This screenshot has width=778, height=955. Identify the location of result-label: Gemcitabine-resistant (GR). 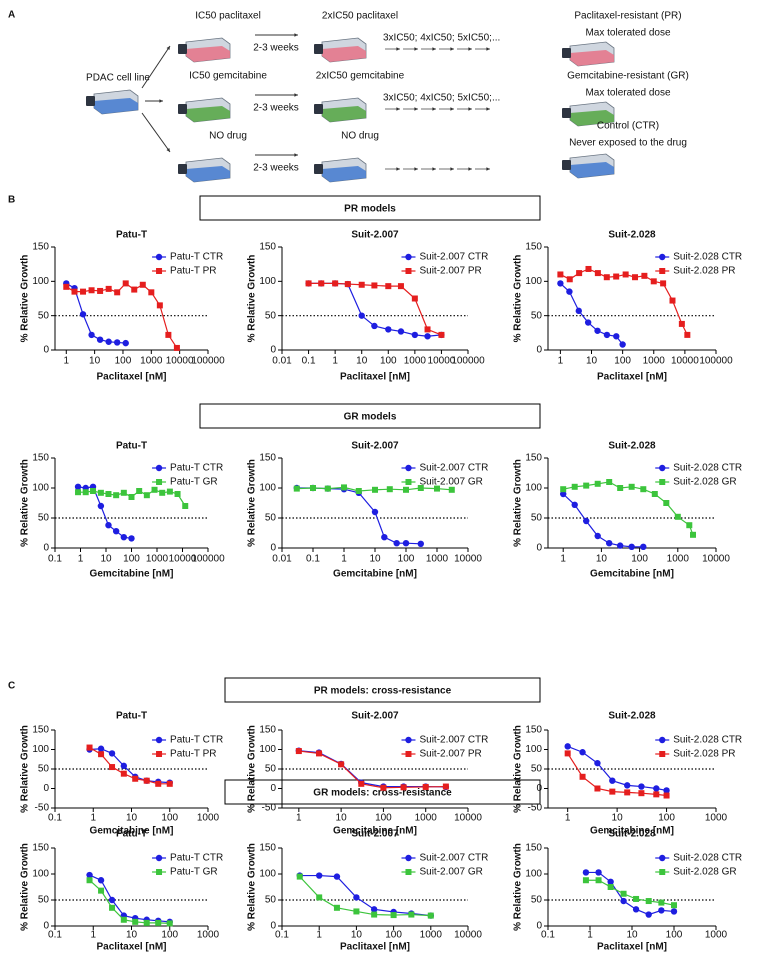
(628, 76).